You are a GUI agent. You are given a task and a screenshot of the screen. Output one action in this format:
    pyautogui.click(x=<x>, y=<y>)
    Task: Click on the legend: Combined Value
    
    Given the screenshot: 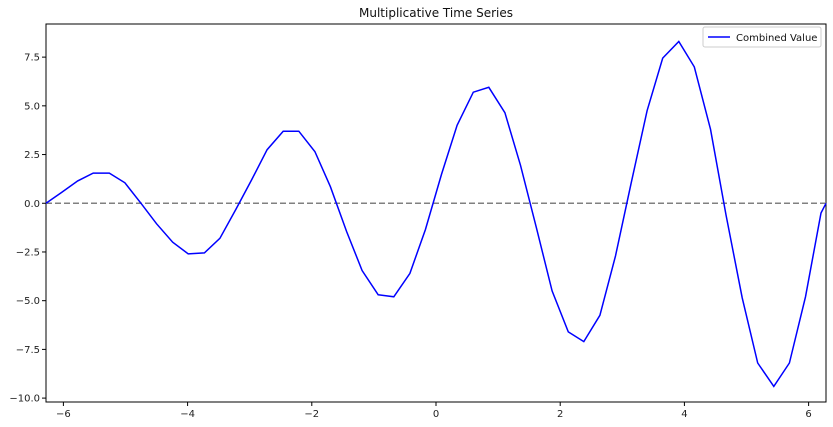 What is the action you would take?
    pyautogui.click(x=762, y=37)
    